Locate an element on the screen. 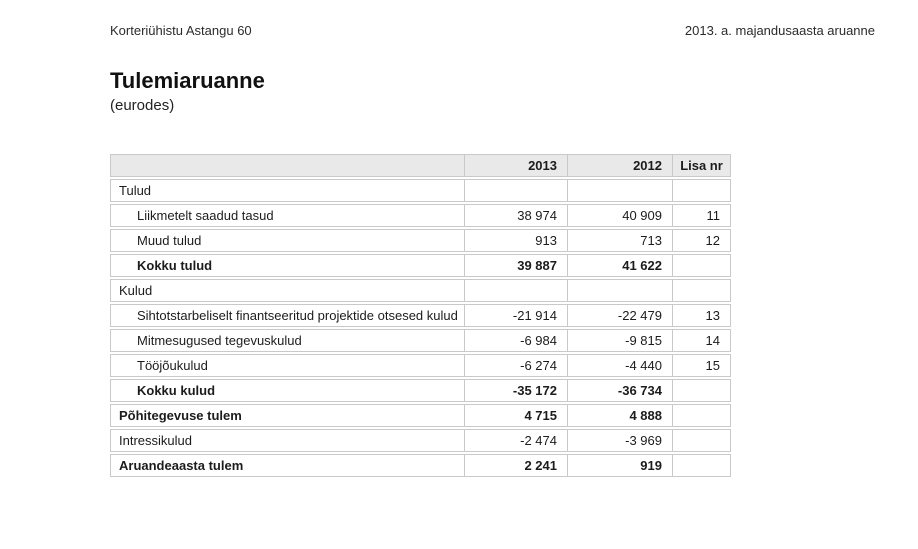  row-label: Mitmesugused tegevuskulud is located at coordinates (287, 340).